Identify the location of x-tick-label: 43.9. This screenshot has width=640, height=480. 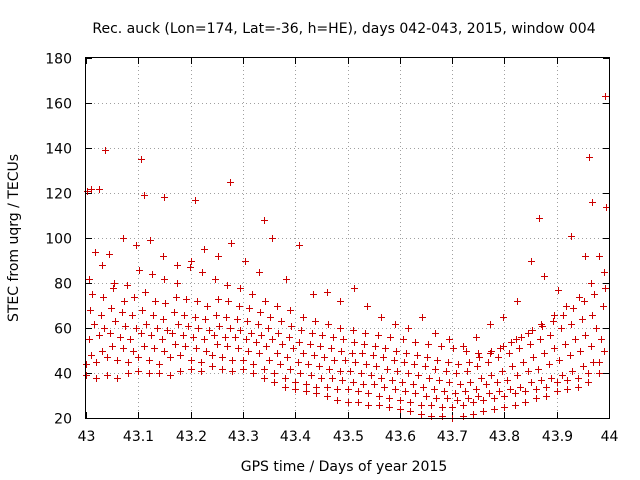
(557, 437).